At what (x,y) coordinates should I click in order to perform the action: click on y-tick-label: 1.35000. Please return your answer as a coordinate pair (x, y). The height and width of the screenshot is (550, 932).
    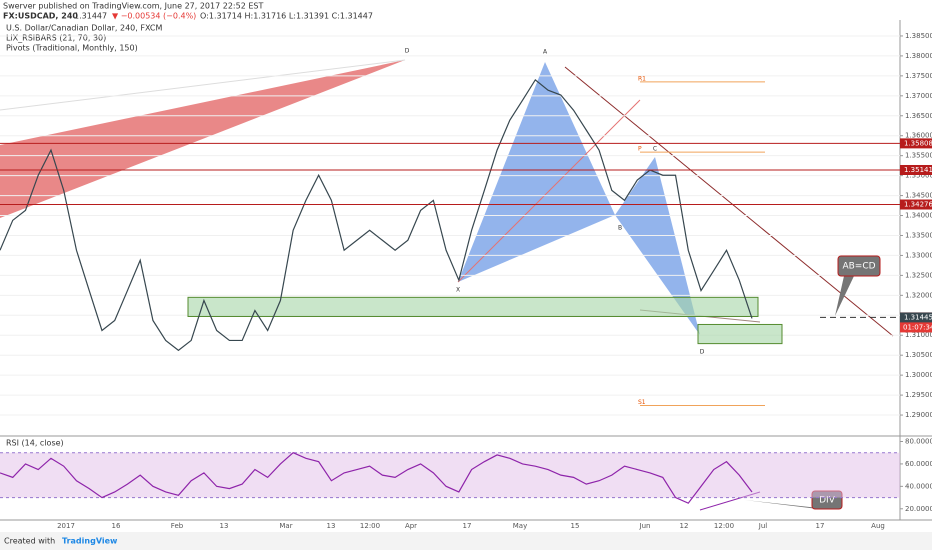
    Looking at the image, I should click on (918, 176).